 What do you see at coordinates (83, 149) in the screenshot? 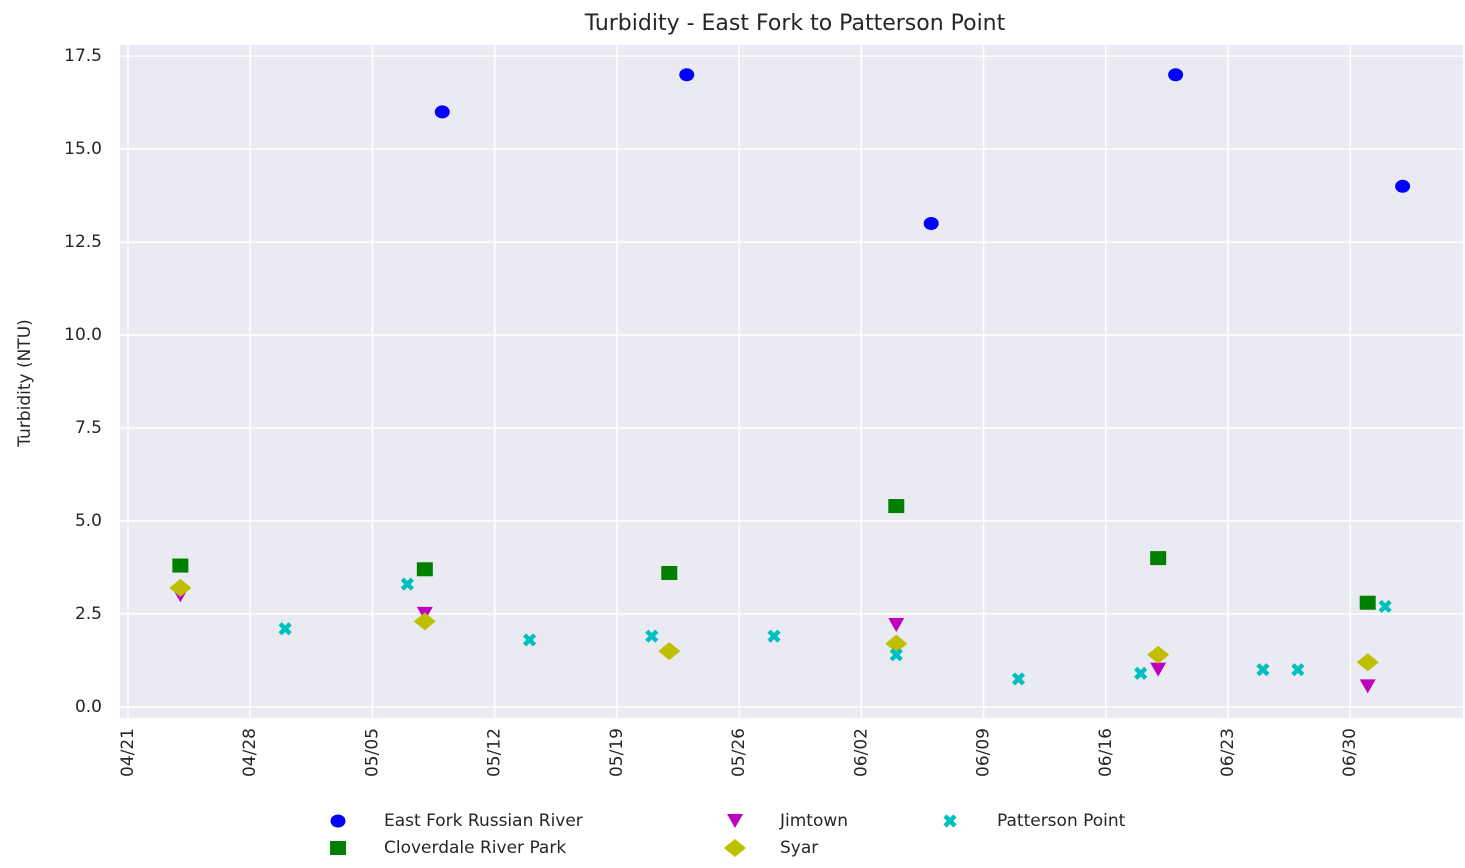
I see `y-tick-label: 15.0` at bounding box center [83, 149].